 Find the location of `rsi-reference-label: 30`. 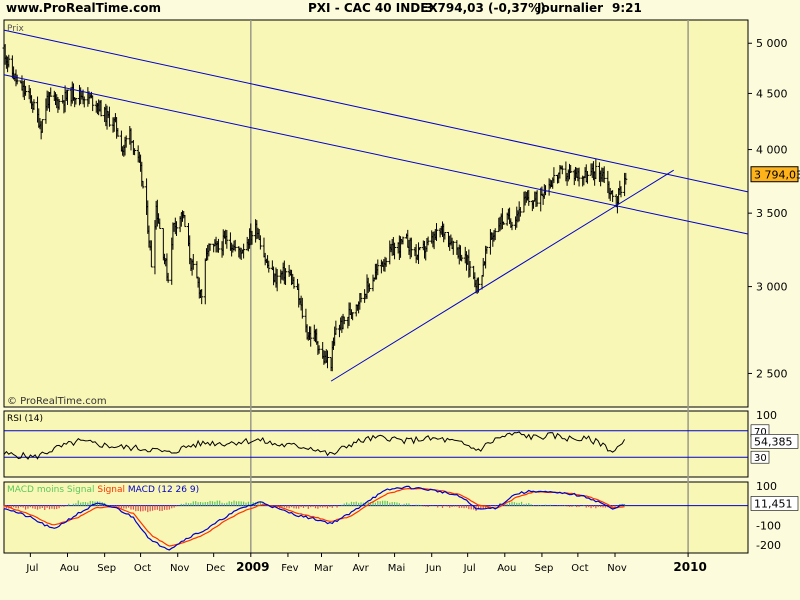

rsi-reference-label: 30 is located at coordinates (760, 458).